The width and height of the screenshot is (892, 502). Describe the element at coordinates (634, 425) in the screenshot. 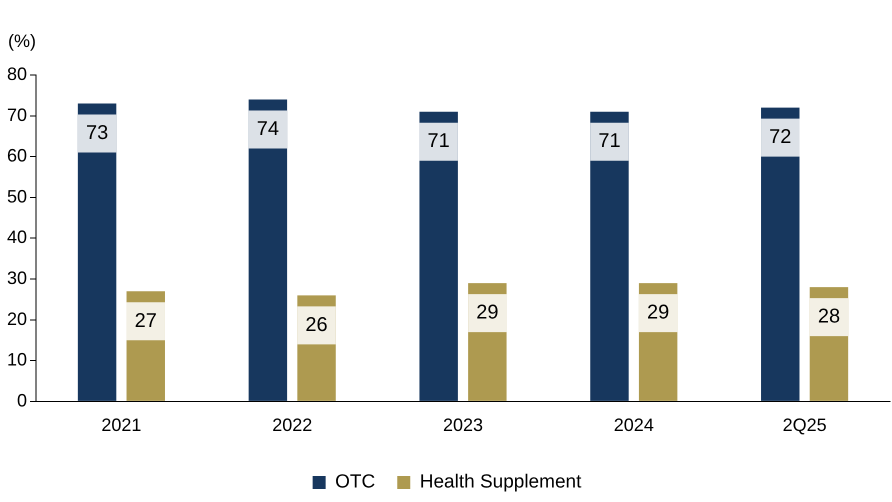

I see `x-tick-label: 2024` at that location.